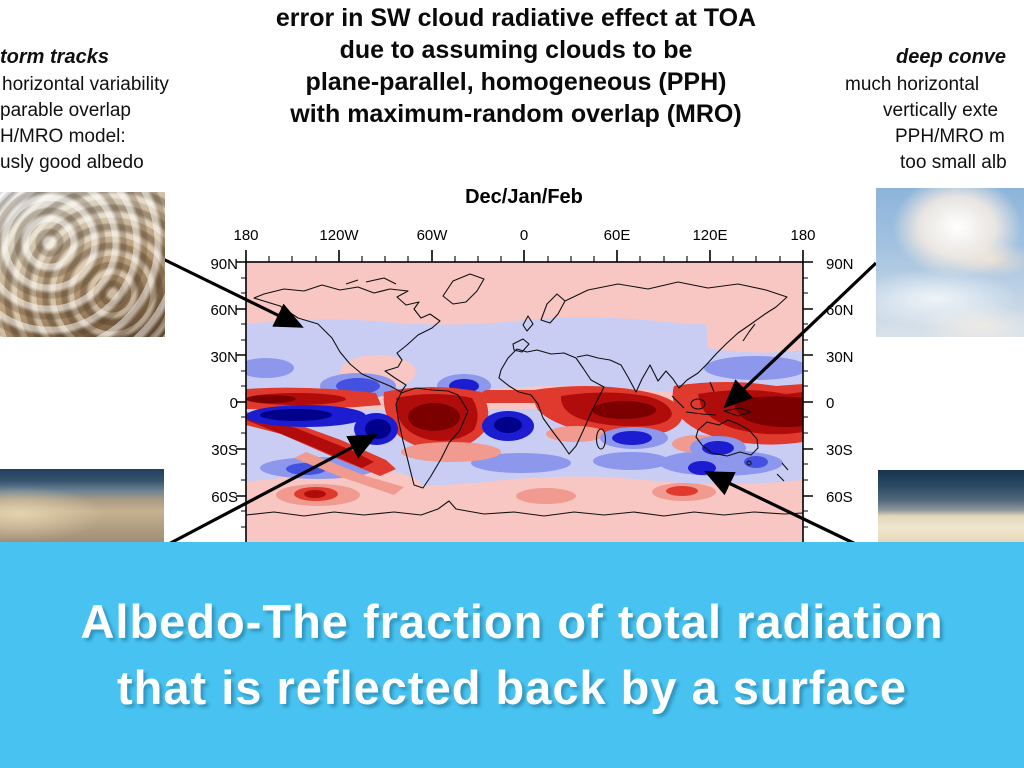 The image size is (1024, 768). I want to click on lat-axis-label-right: 30N, so click(840, 357).